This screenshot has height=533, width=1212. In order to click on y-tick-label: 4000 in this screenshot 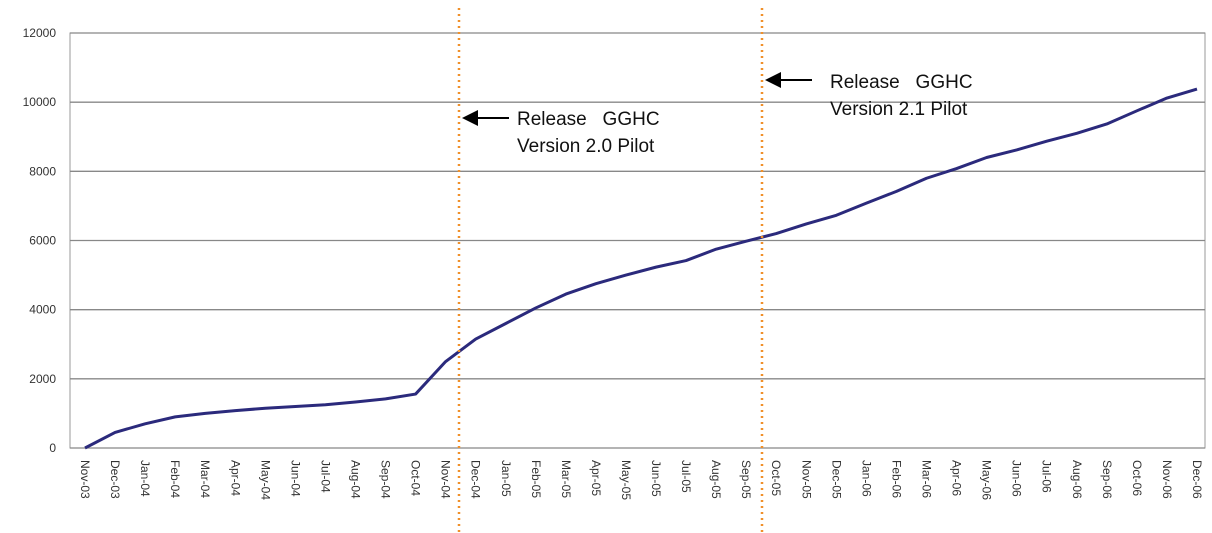, I will do `click(42, 310)`.